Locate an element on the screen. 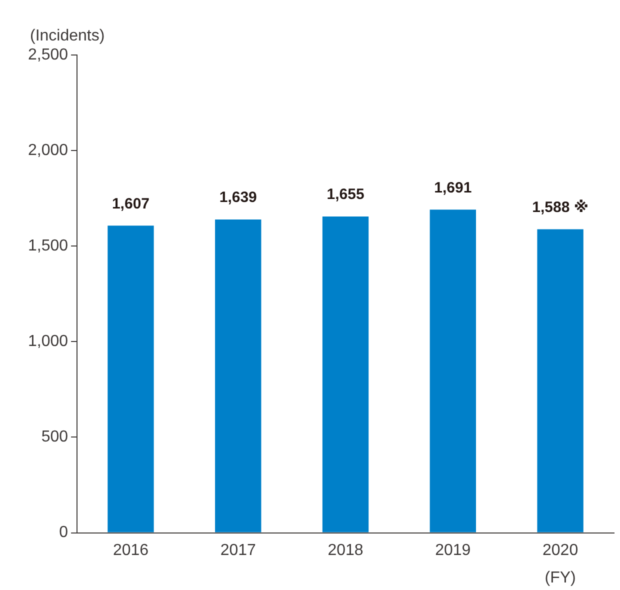  y-tick-label: 1,000 is located at coordinates (48, 341).